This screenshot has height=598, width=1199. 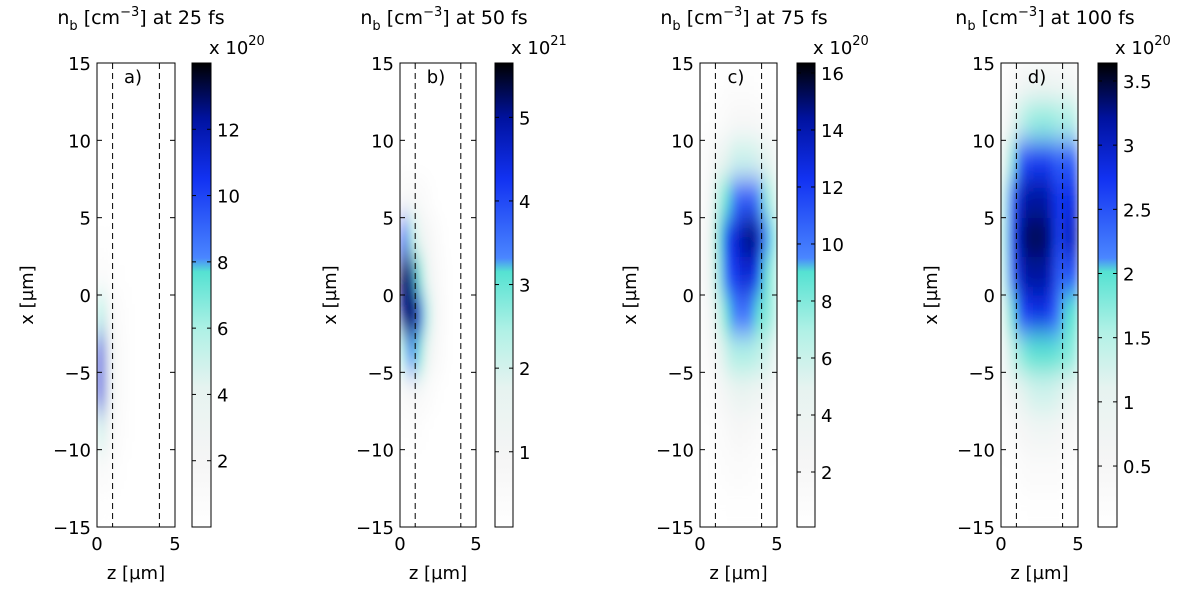 I want to click on panel-label: c), so click(x=736, y=77).